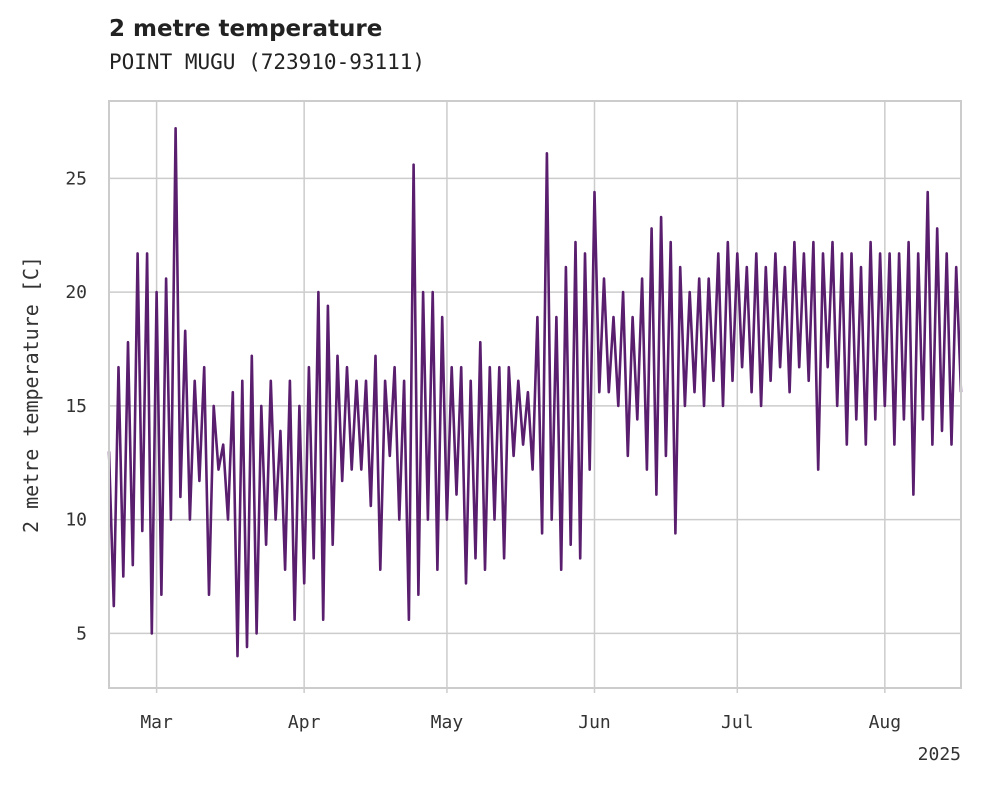 The image size is (981, 785). I want to click on y-tick-label: 15, so click(76, 406).